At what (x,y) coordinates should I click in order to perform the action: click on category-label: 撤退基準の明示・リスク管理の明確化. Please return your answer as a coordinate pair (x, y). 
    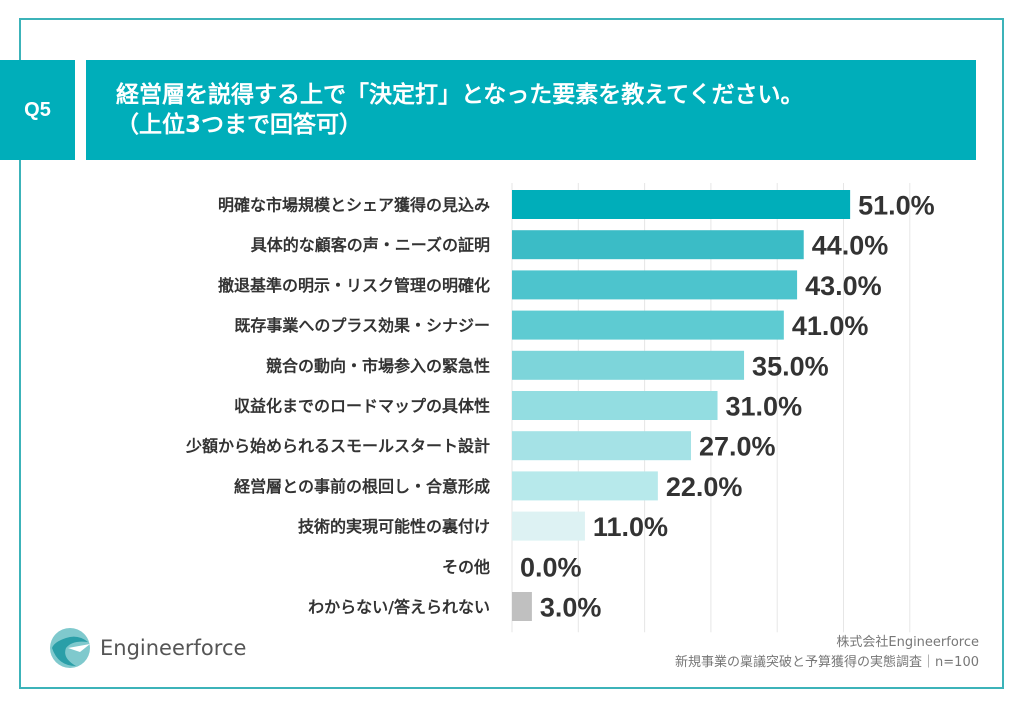
    Looking at the image, I should click on (354, 285).